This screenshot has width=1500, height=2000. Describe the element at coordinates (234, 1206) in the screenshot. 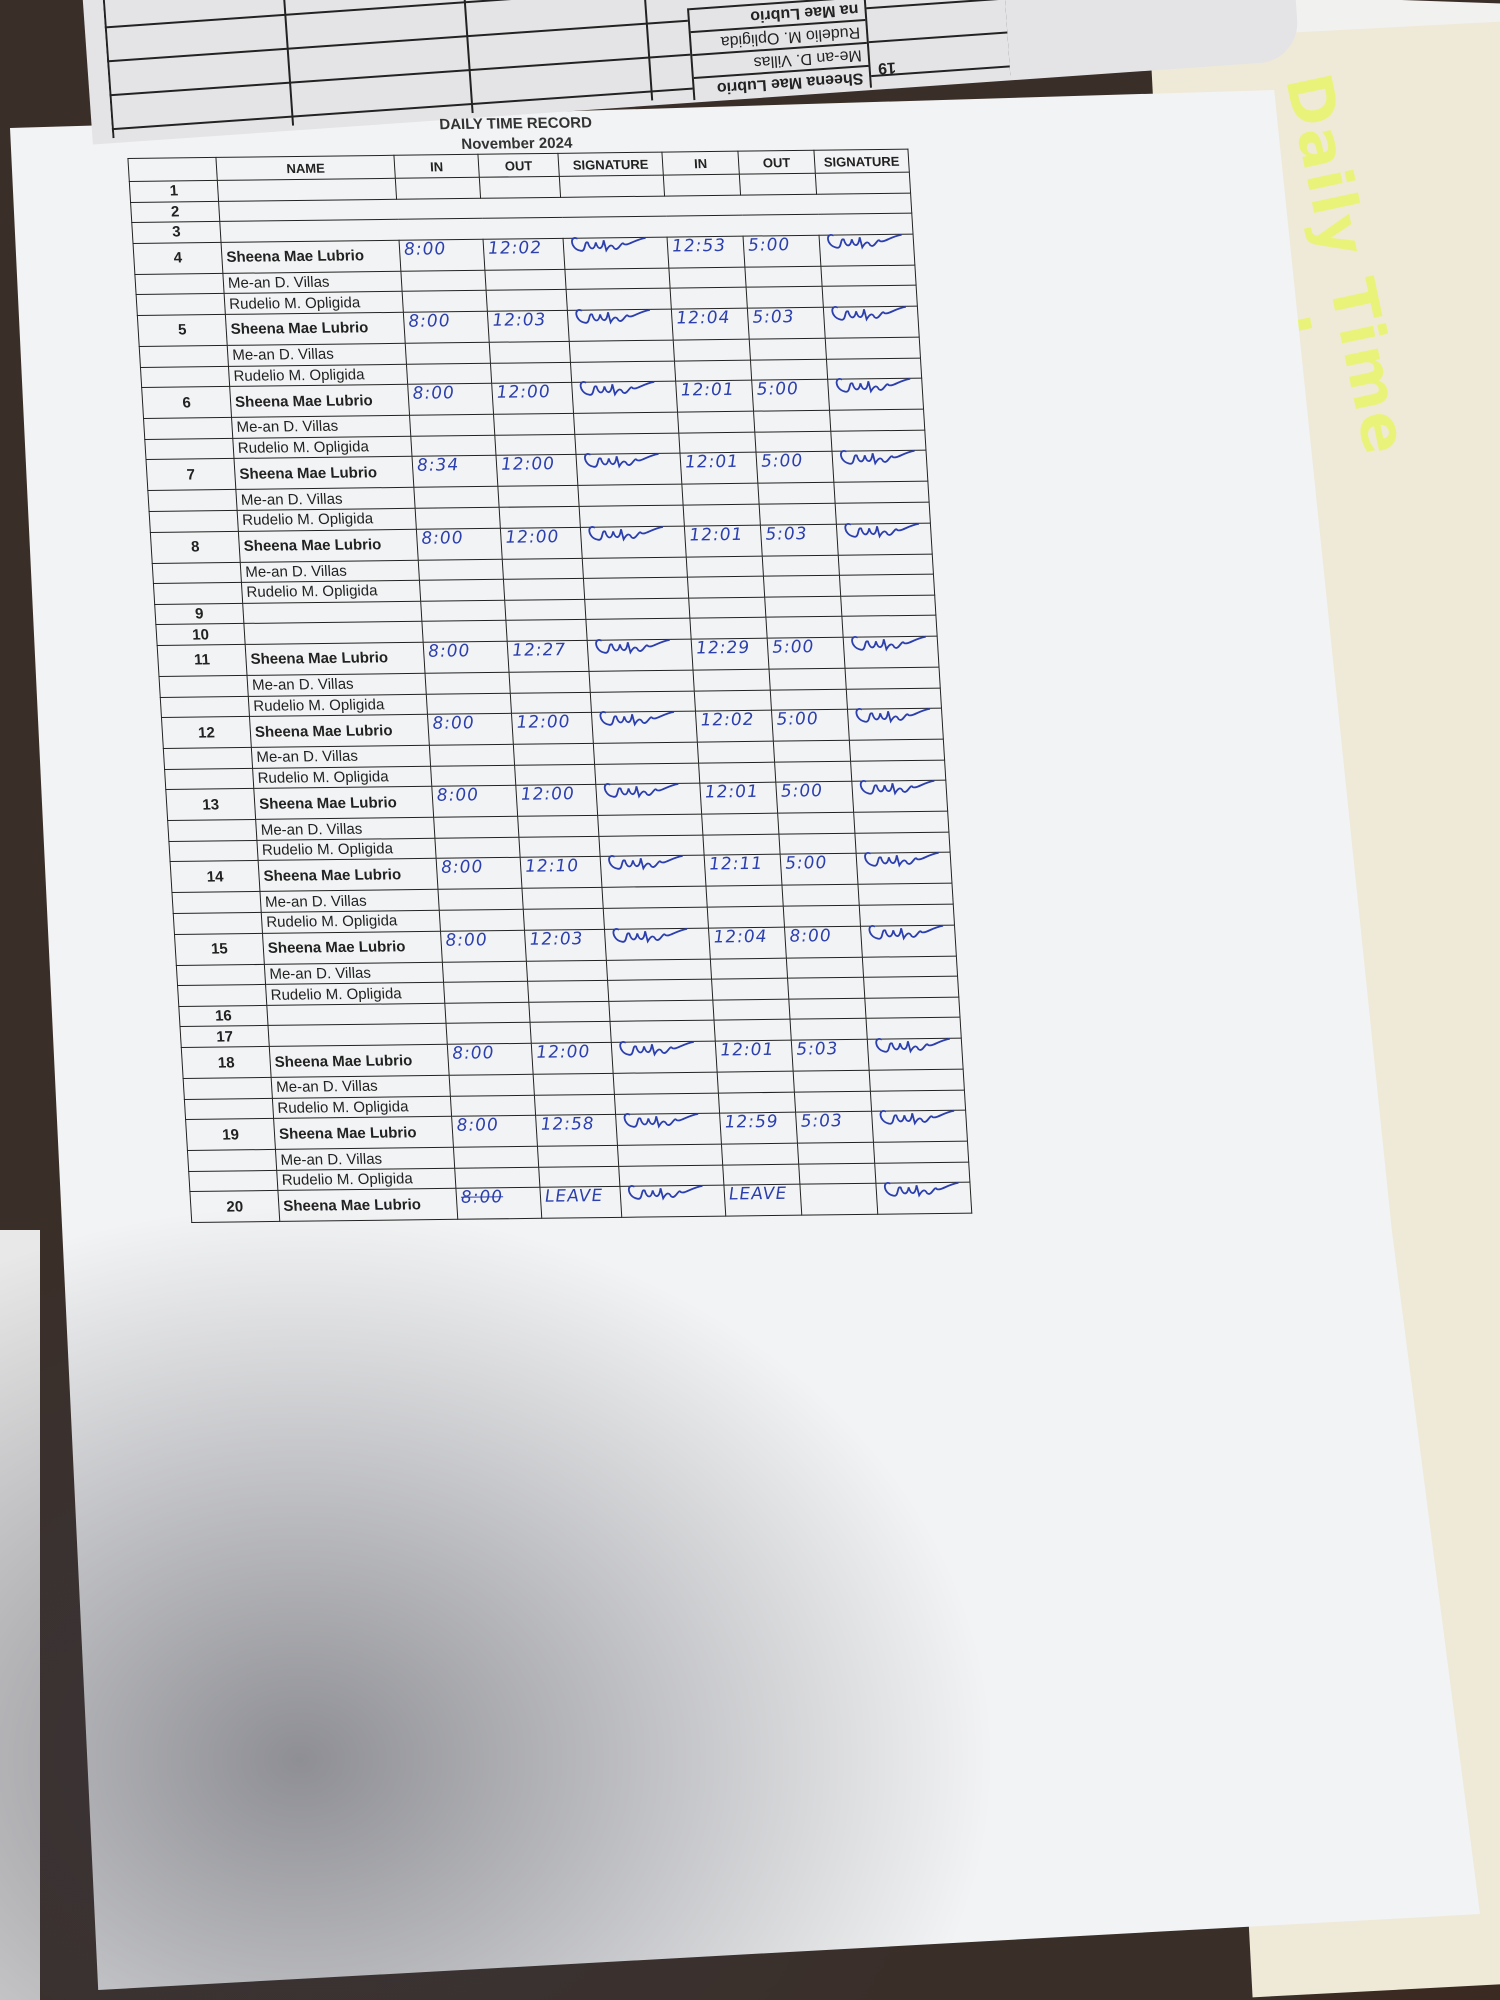

I see `day-cell: 20` at that location.